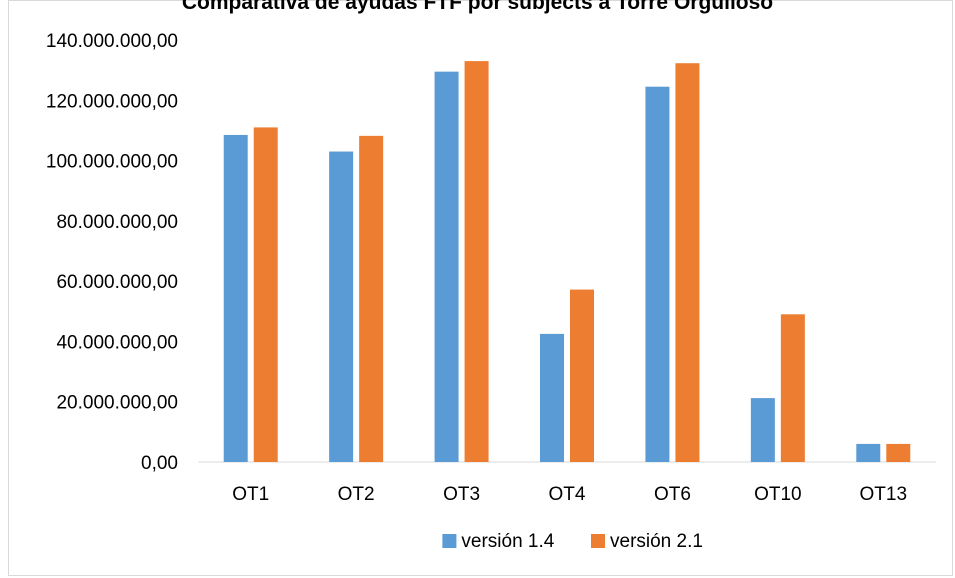 The image size is (955, 578). I want to click on bar-version-1-4-ot6, so click(657, 274).